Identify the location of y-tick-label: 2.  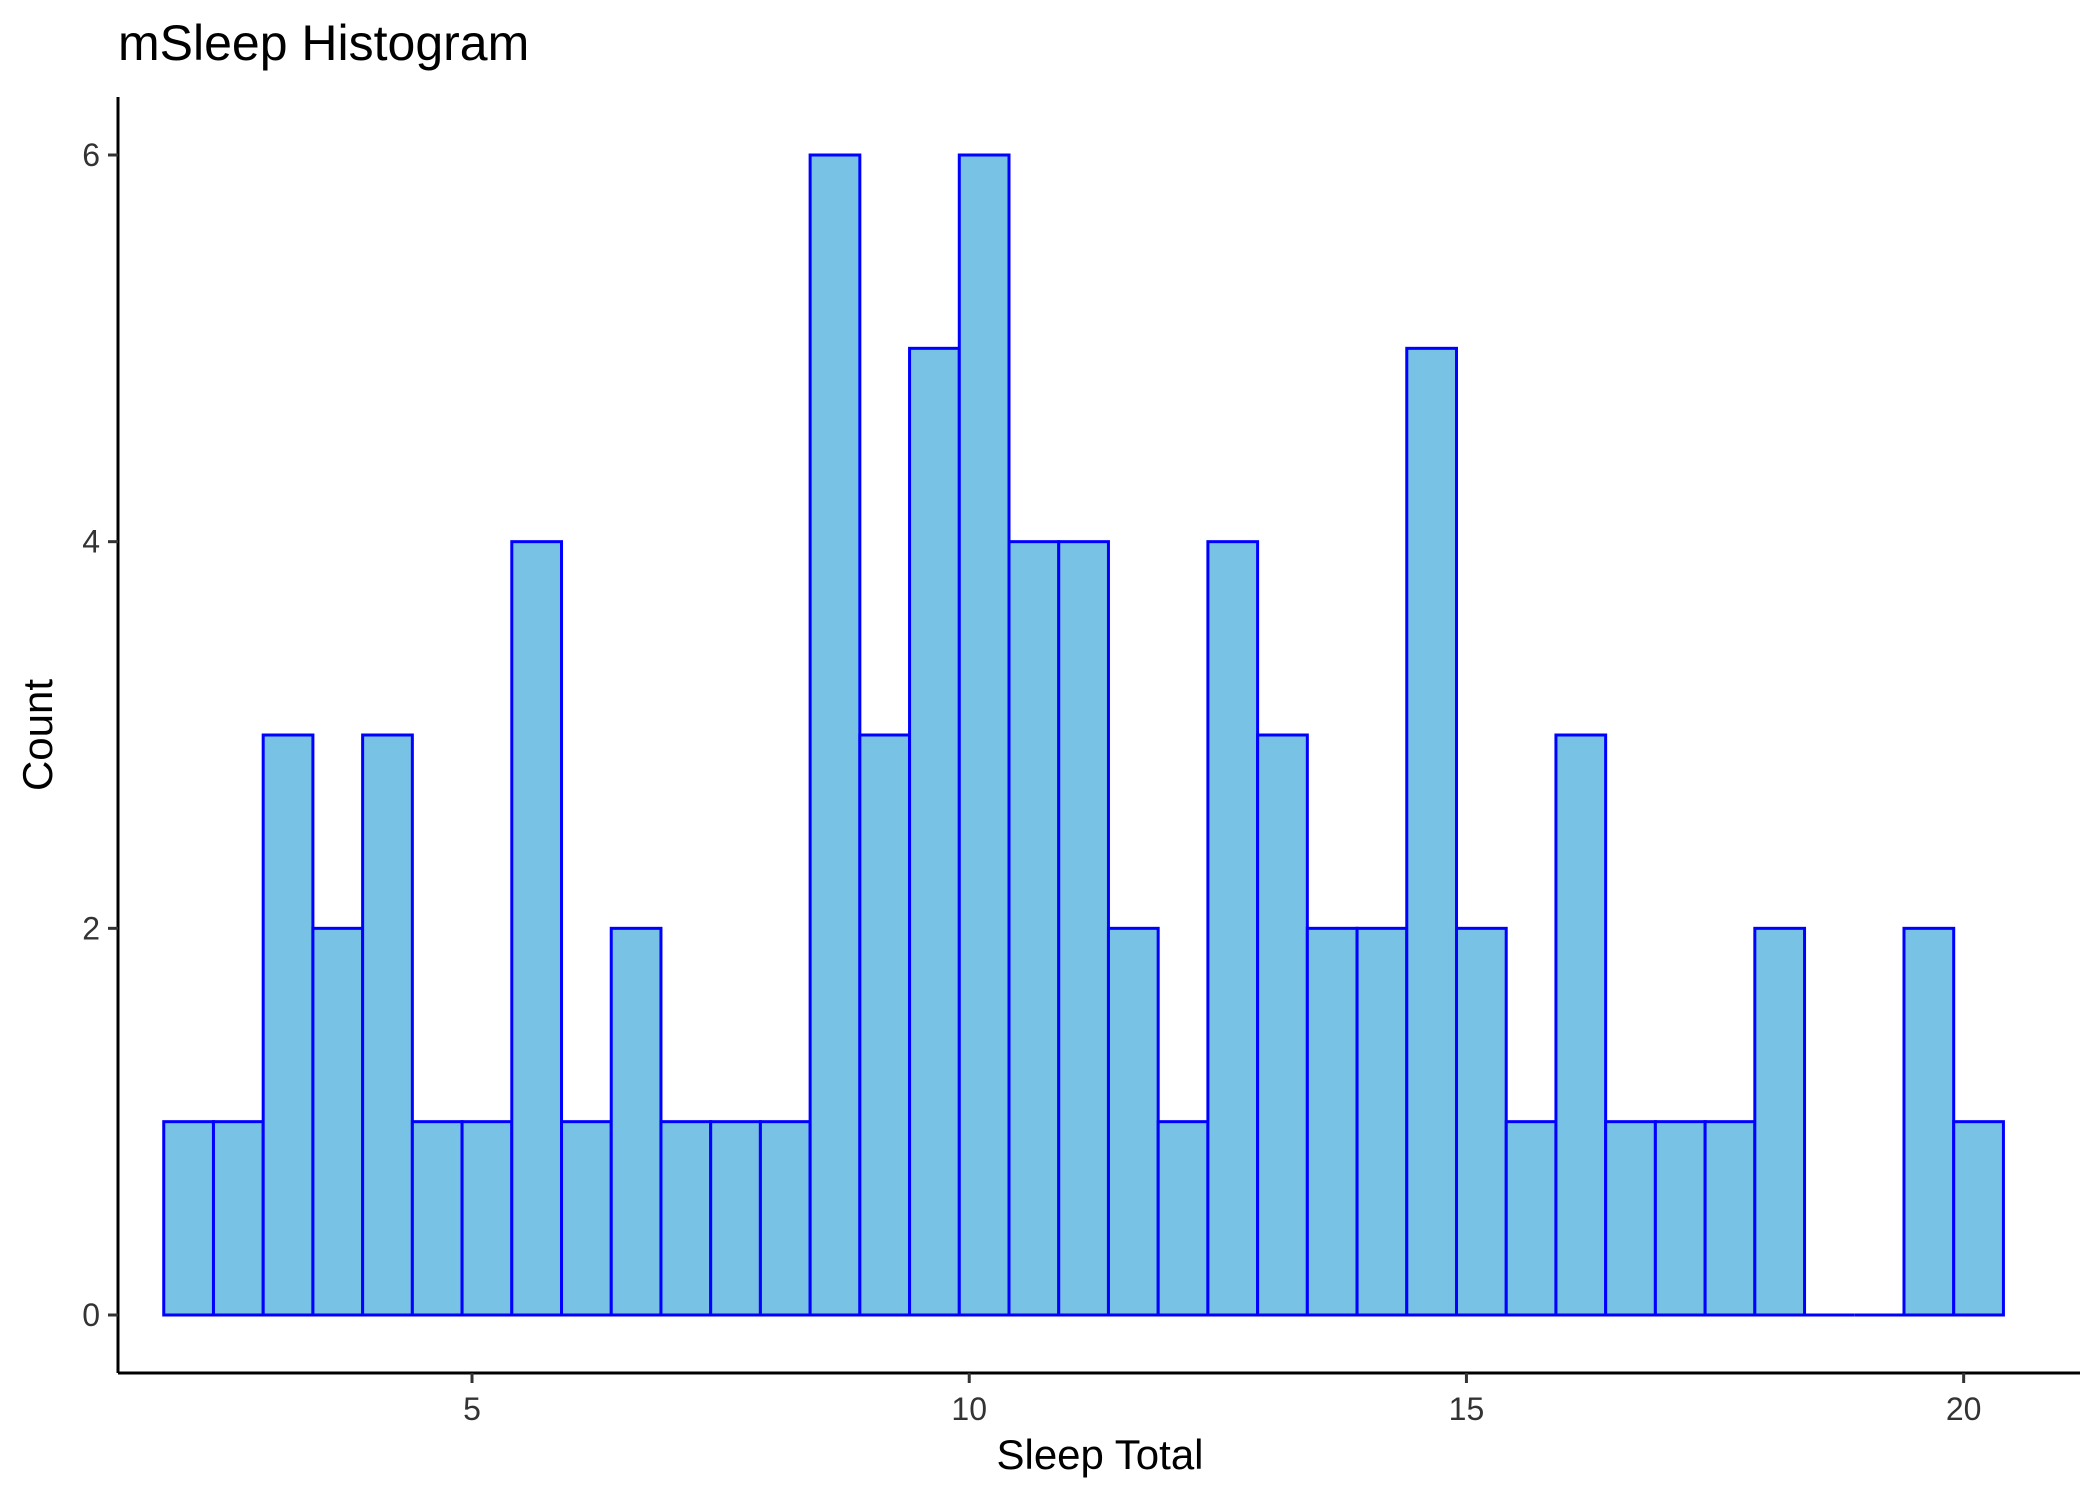
(91, 928).